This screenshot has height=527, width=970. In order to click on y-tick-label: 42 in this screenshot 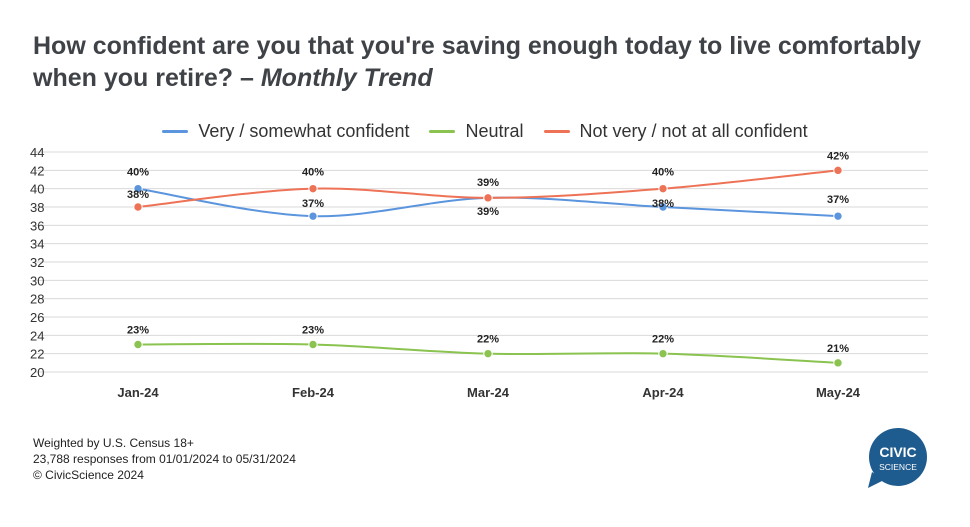, I will do `click(37, 170)`.